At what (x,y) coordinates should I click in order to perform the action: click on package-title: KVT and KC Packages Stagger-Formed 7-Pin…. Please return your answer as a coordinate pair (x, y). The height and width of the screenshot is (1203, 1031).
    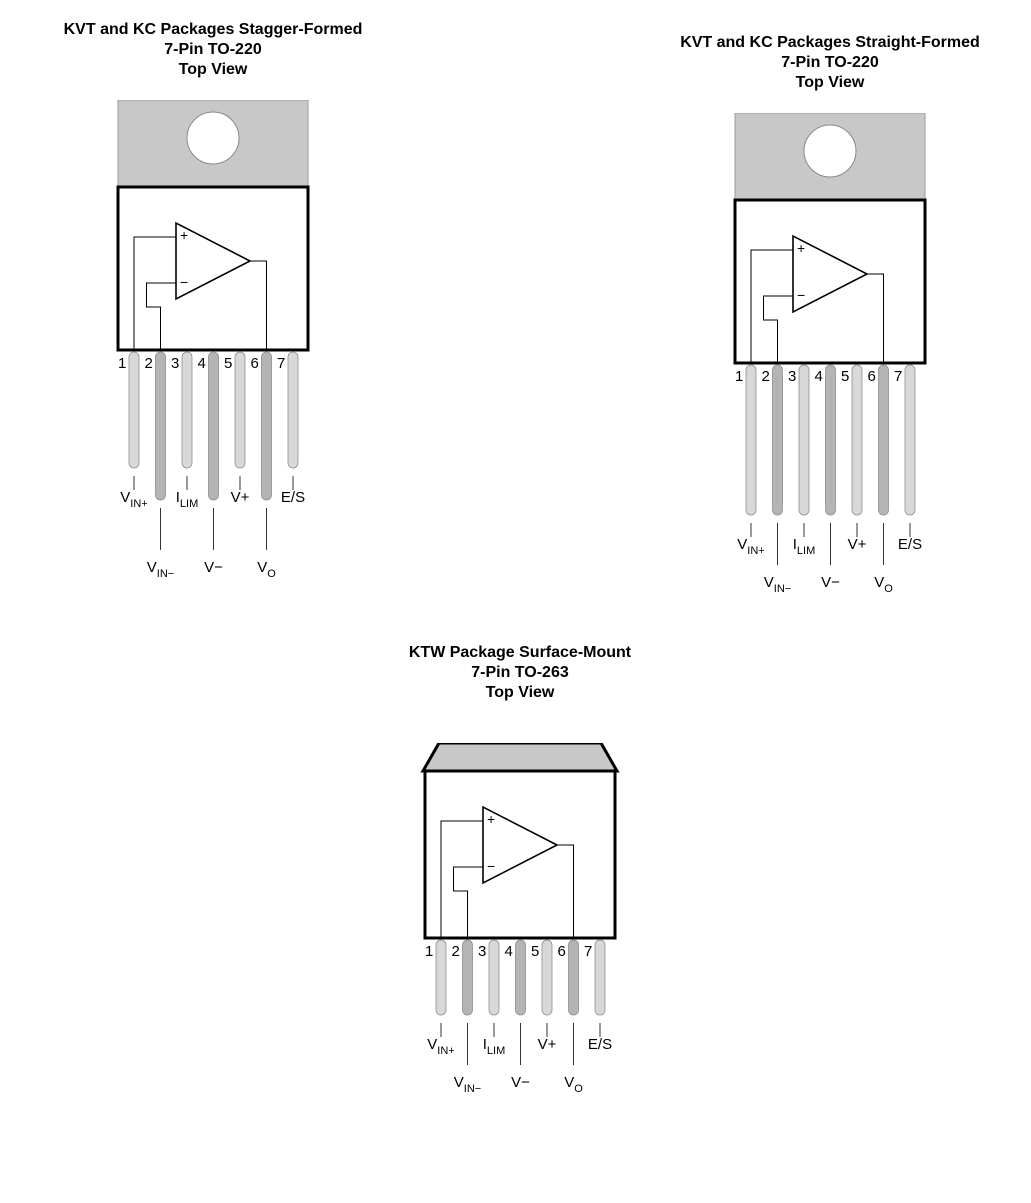
    Looking at the image, I should click on (213, 50).